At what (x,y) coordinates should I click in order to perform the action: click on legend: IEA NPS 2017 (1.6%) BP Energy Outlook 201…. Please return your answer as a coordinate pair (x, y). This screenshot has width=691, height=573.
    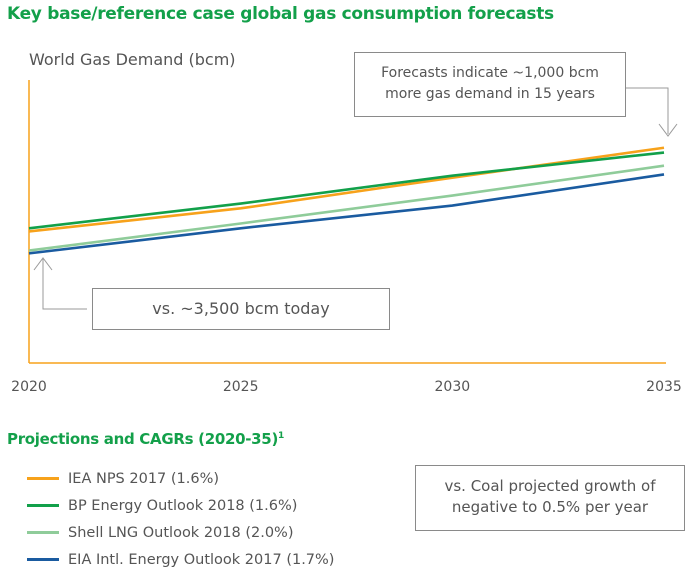
    Looking at the image, I should click on (180, 519).